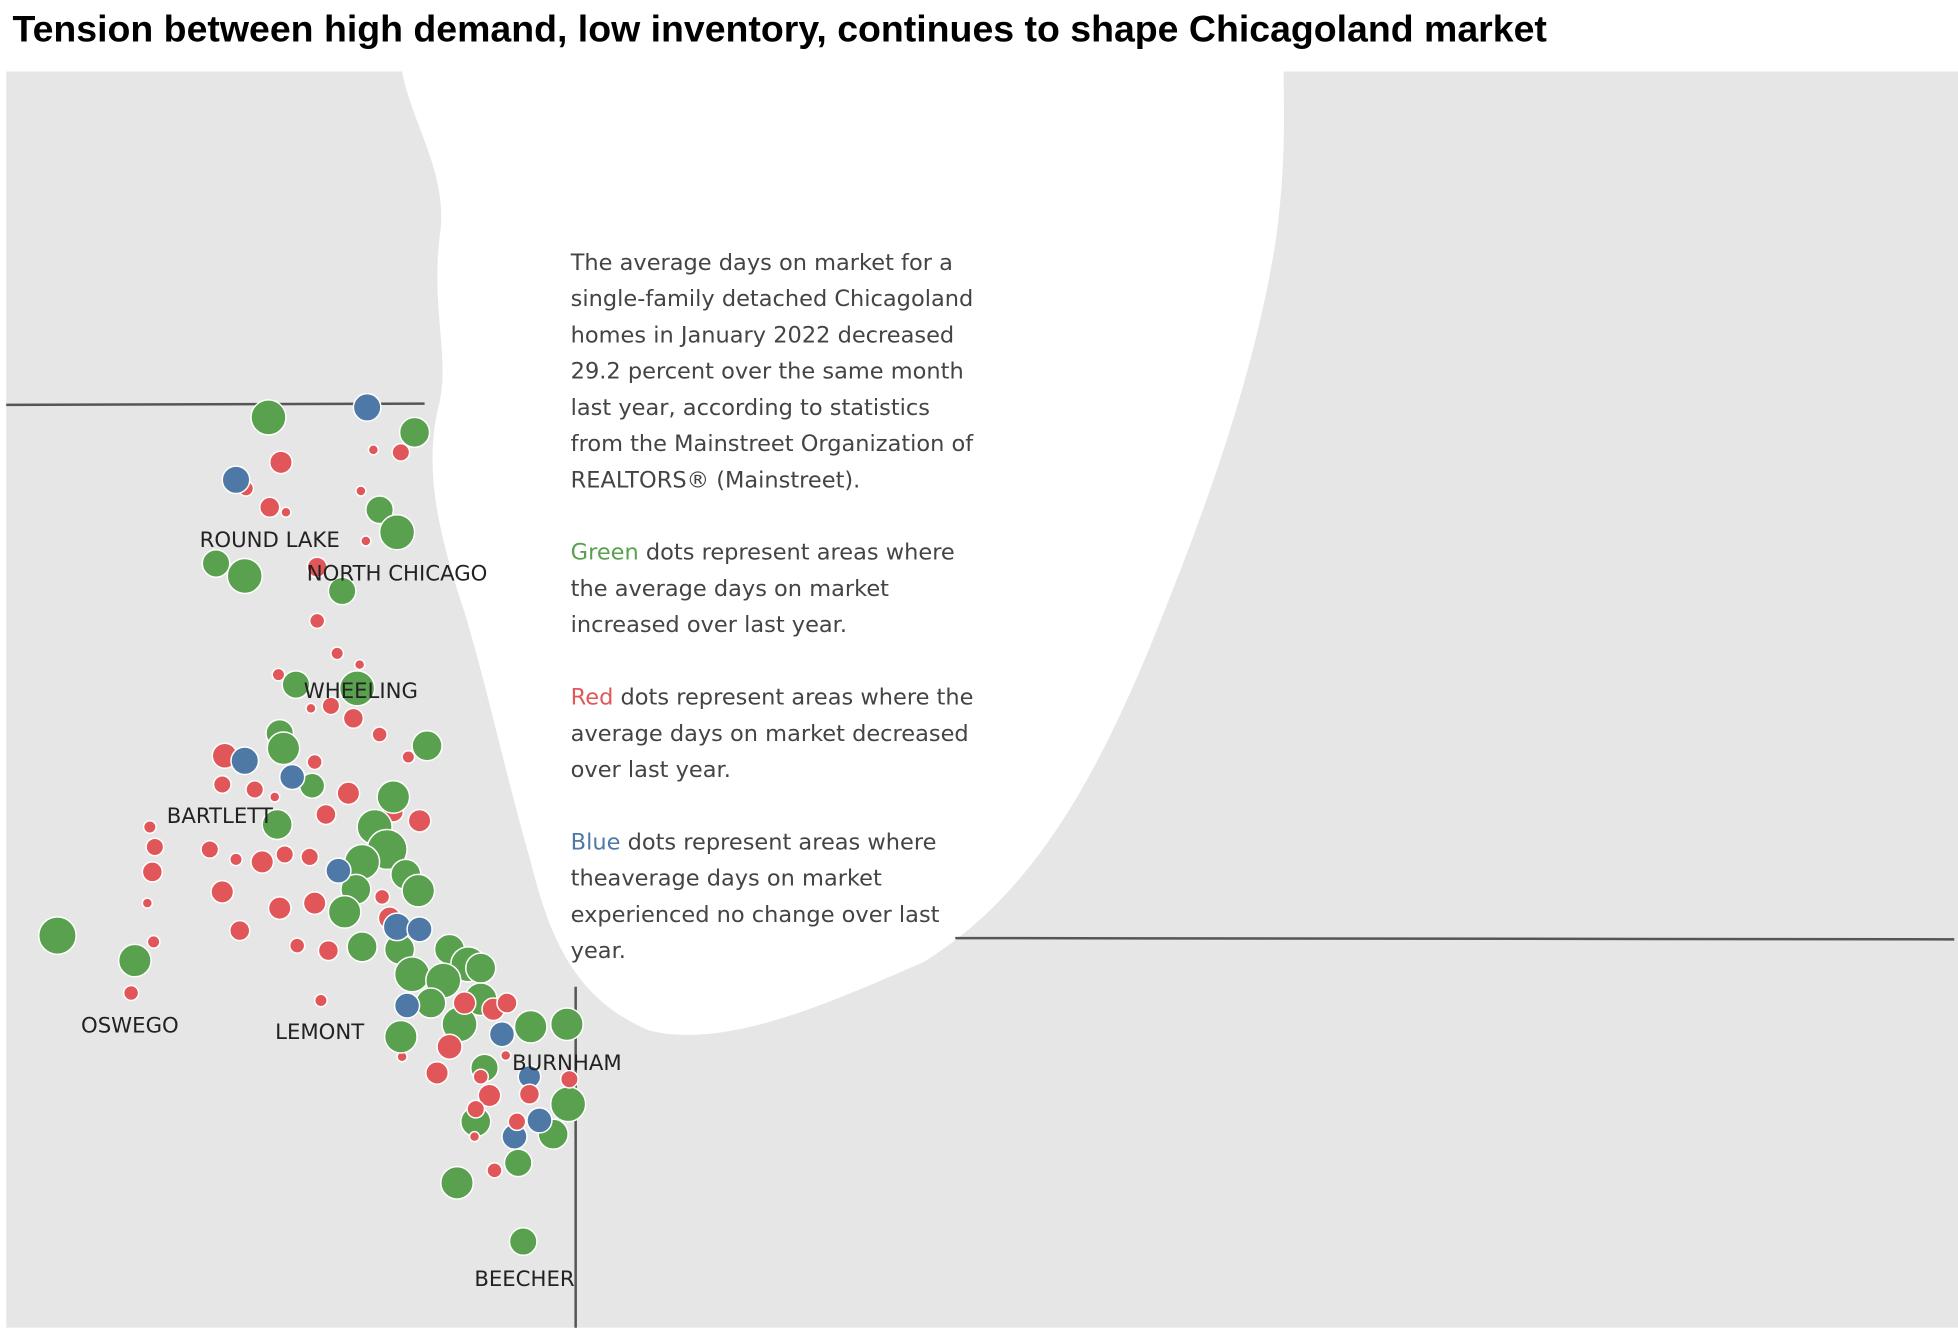  What do you see at coordinates (1455, 938) in the screenshot?
I see `state-line` at bounding box center [1455, 938].